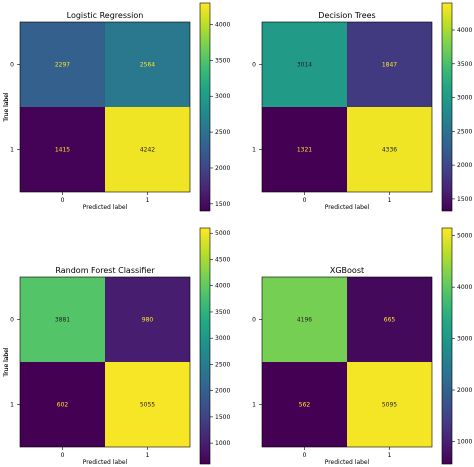 The height and width of the screenshot is (467, 474). I want to click on cell-value-label: 3014, so click(304, 65).